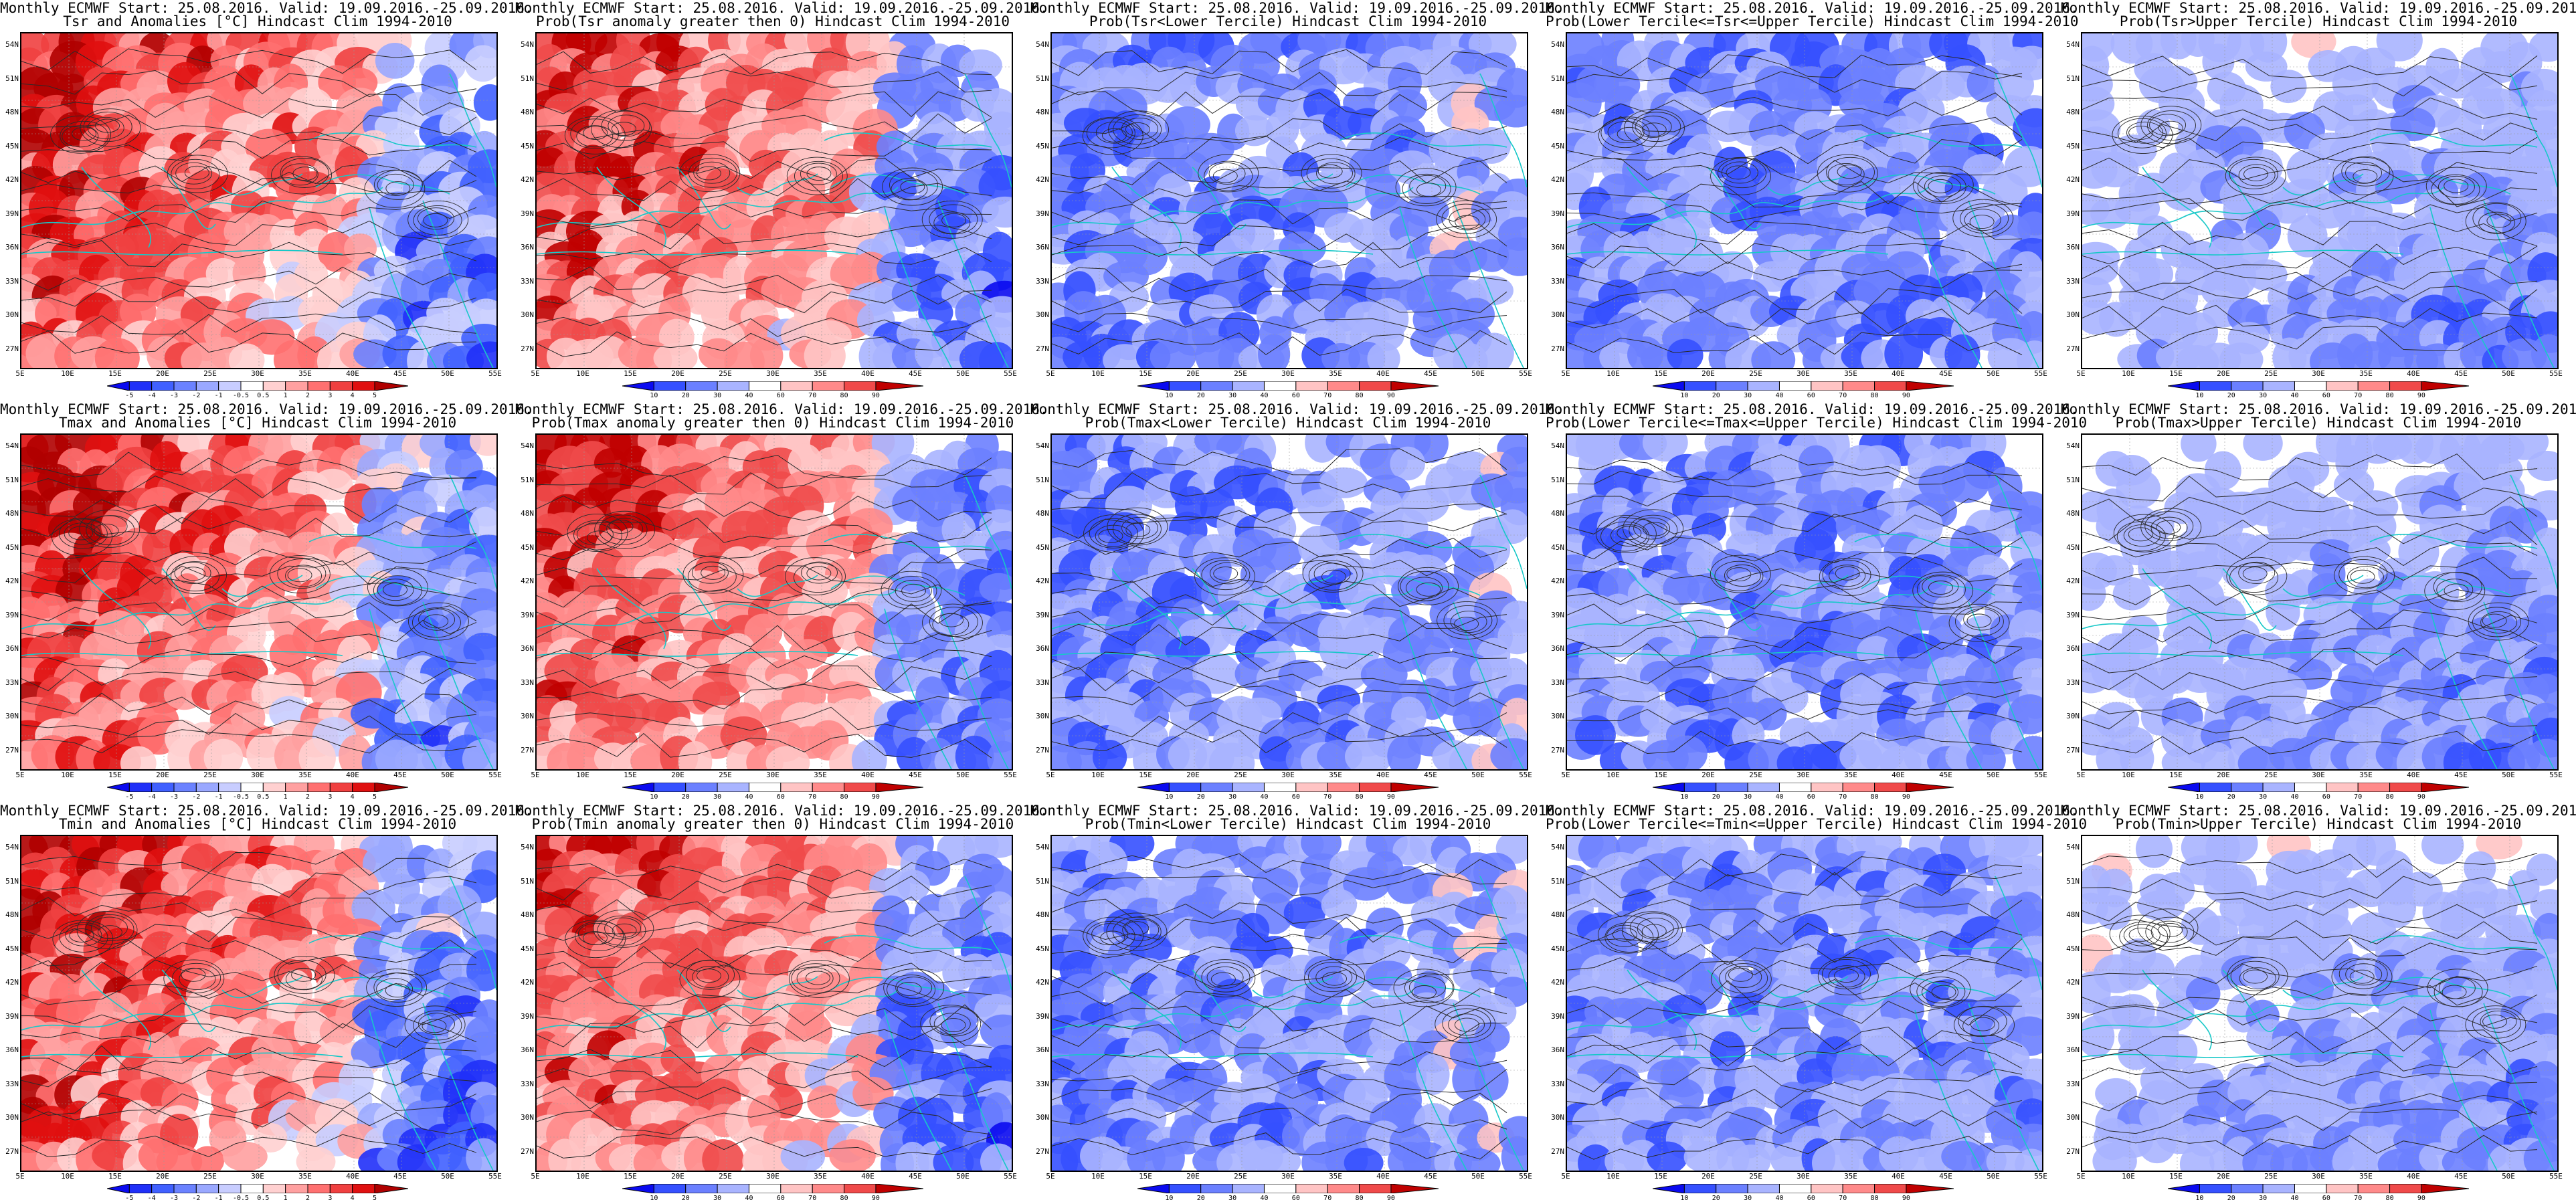 The height and width of the screenshot is (1204, 2576). I want to click on colorbar-label: 10, so click(654, 395).